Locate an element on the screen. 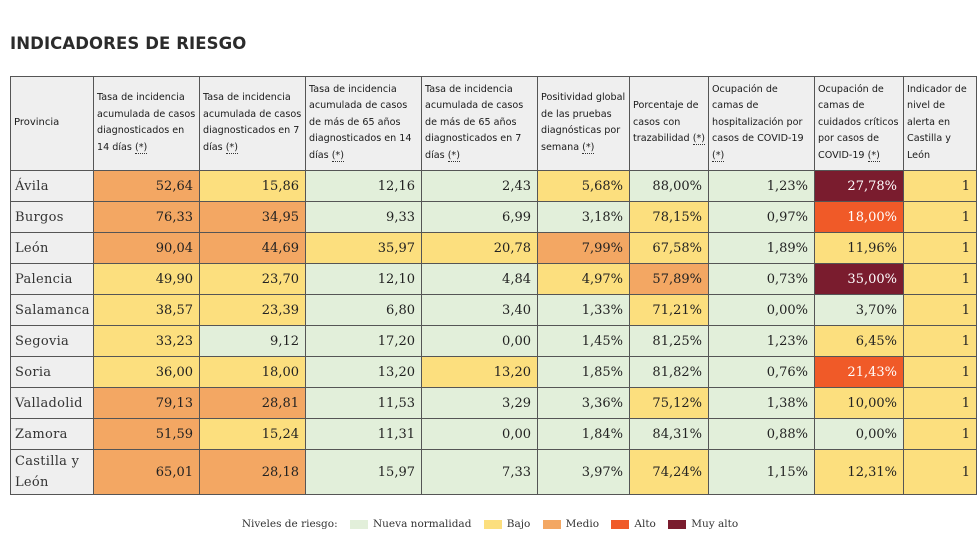  table-cell: 1,85% is located at coordinates (583, 372).